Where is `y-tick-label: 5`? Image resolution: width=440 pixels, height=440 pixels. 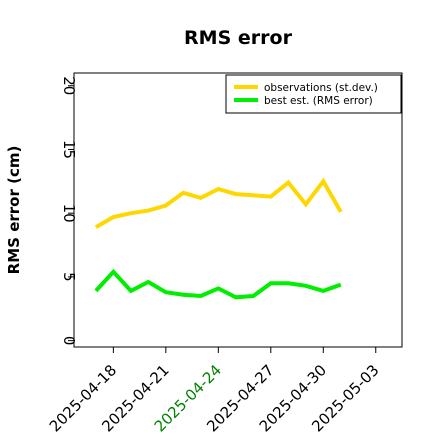 y-tick-label: 5 is located at coordinates (69, 277).